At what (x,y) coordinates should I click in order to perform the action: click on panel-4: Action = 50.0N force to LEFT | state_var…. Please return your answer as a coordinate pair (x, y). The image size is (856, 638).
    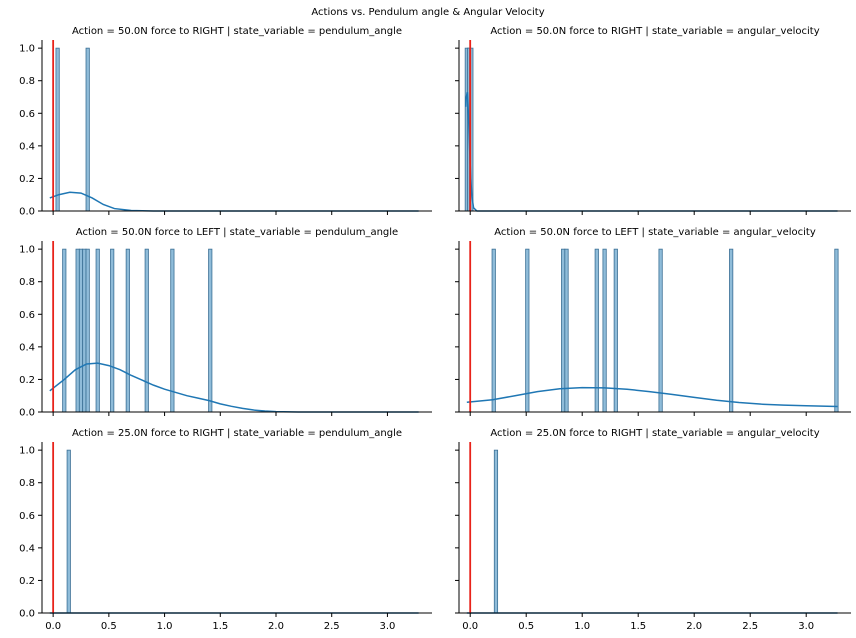
    Looking at the image, I should click on (653, 321).